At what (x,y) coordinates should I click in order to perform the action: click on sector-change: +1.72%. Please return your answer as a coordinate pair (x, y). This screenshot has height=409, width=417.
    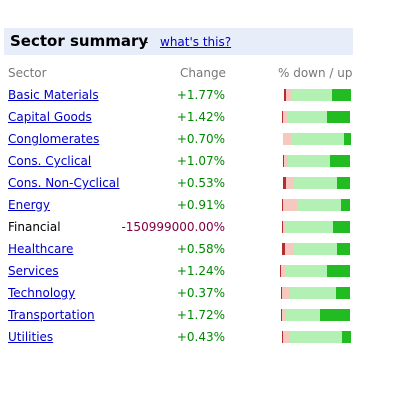
    Looking at the image, I should click on (200, 315).